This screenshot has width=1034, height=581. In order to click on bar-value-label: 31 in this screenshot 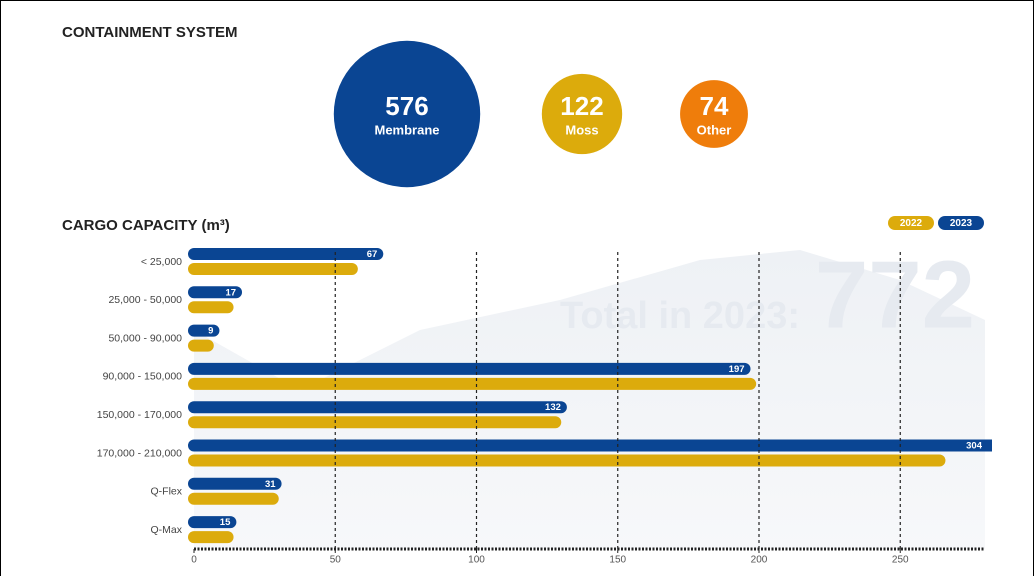, I will do `click(270, 484)`.